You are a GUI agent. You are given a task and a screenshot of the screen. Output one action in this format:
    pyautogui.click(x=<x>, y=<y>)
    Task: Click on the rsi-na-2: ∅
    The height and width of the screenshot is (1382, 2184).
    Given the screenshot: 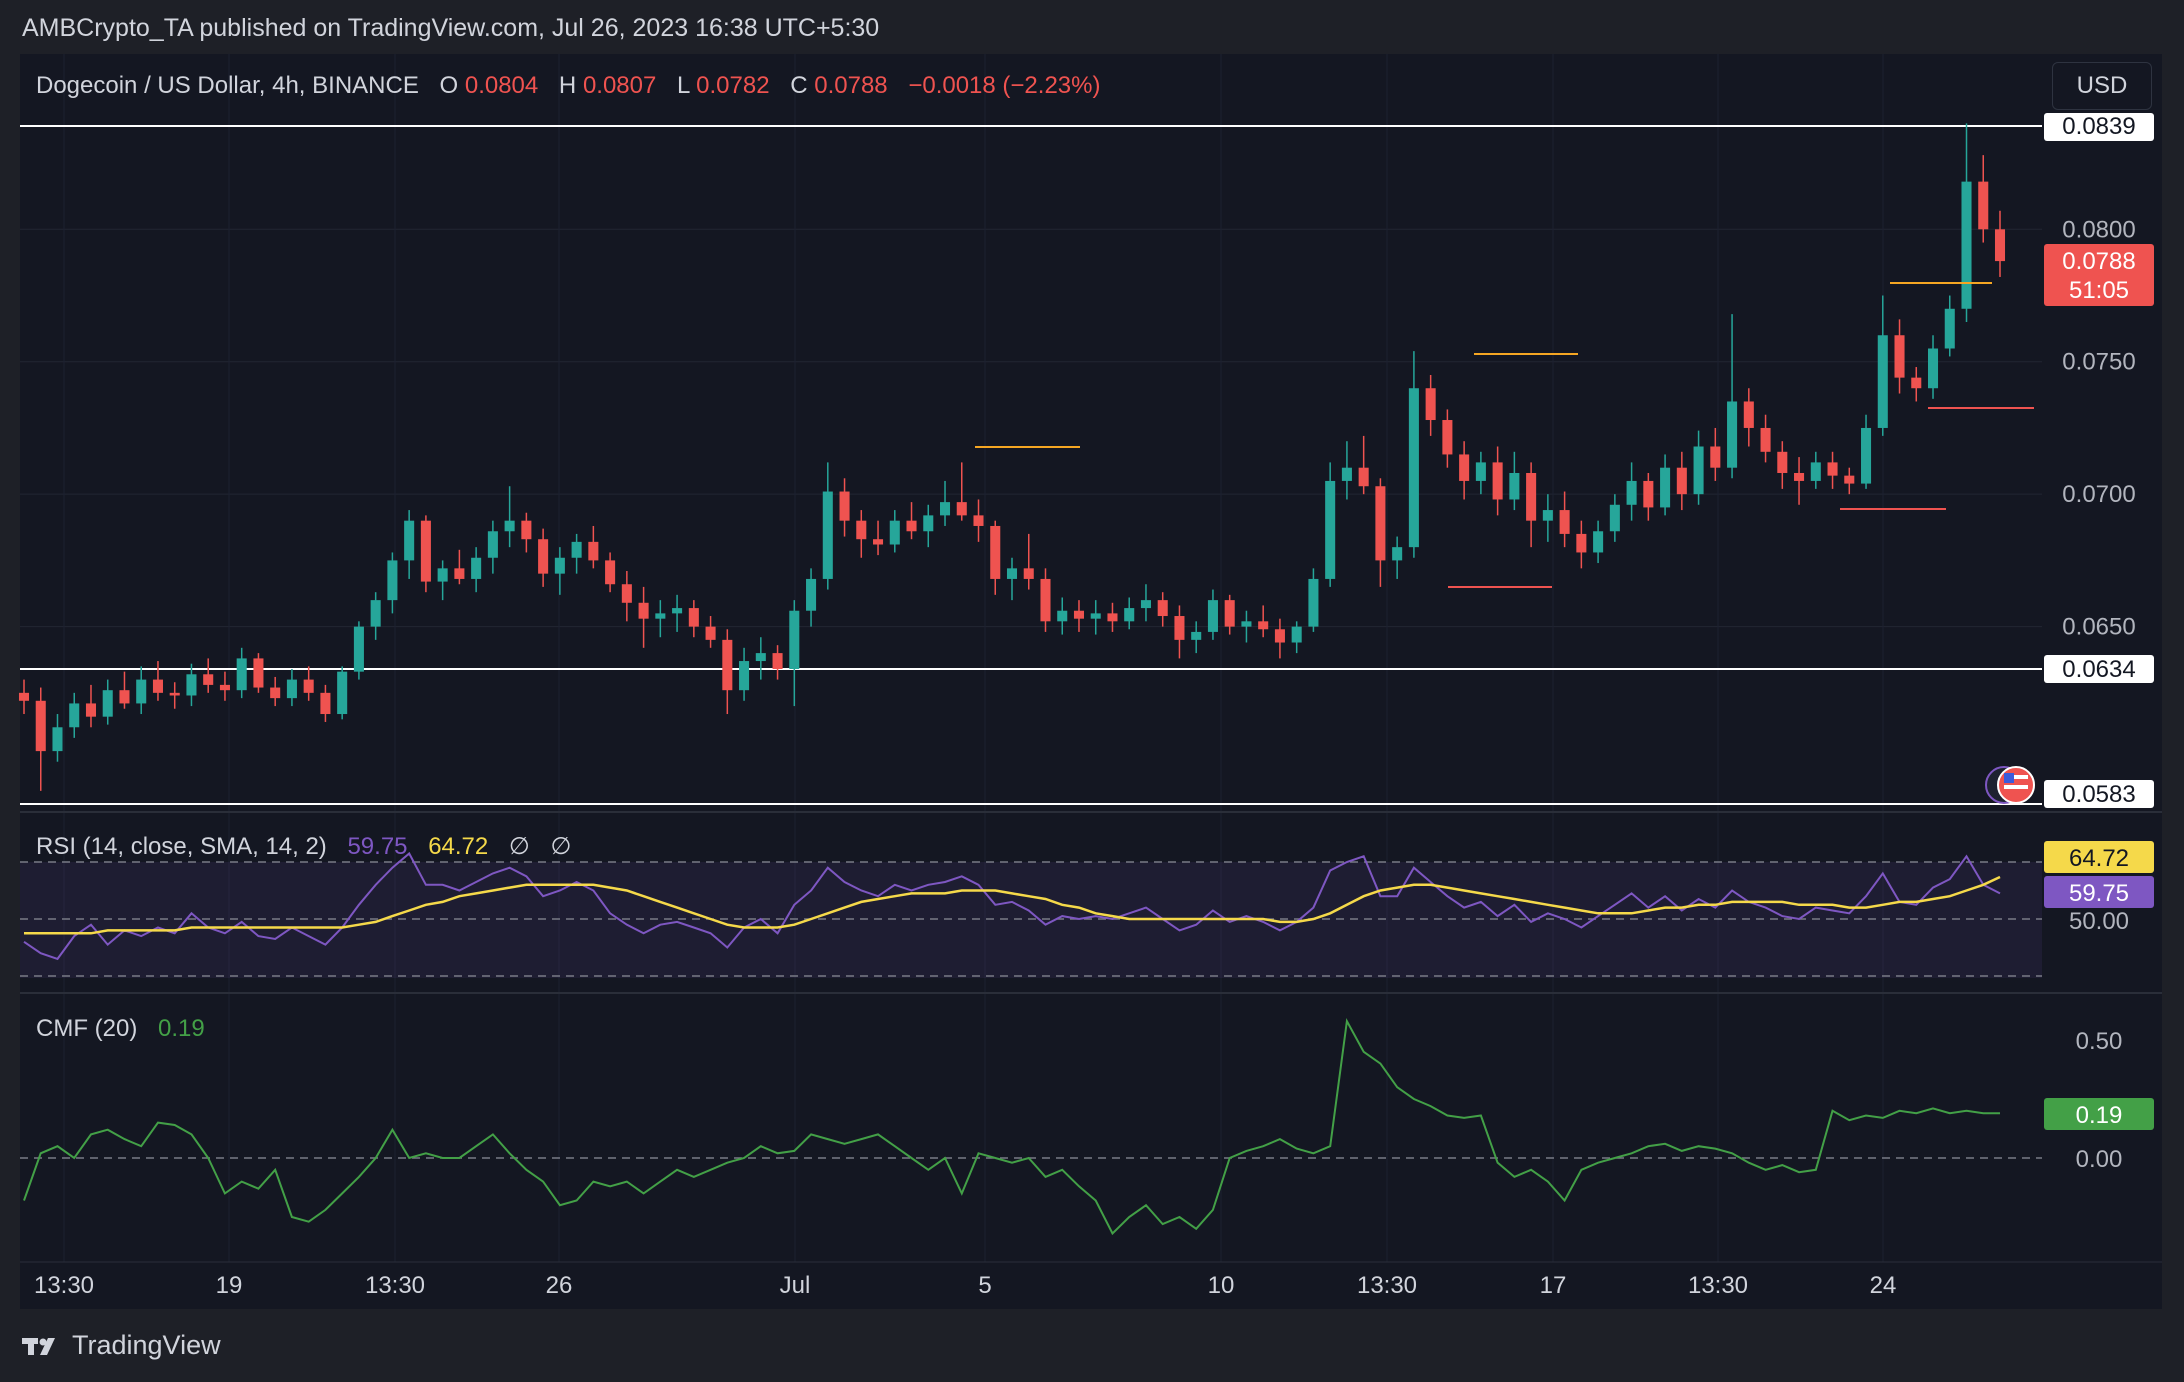 What is the action you would take?
    pyautogui.click(x=561, y=846)
    